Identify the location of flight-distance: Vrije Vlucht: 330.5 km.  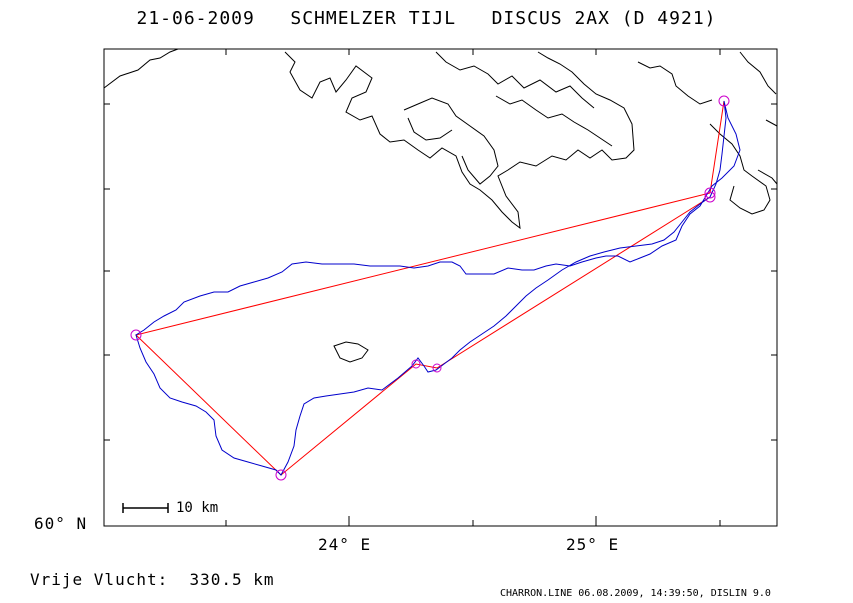
(152, 579).